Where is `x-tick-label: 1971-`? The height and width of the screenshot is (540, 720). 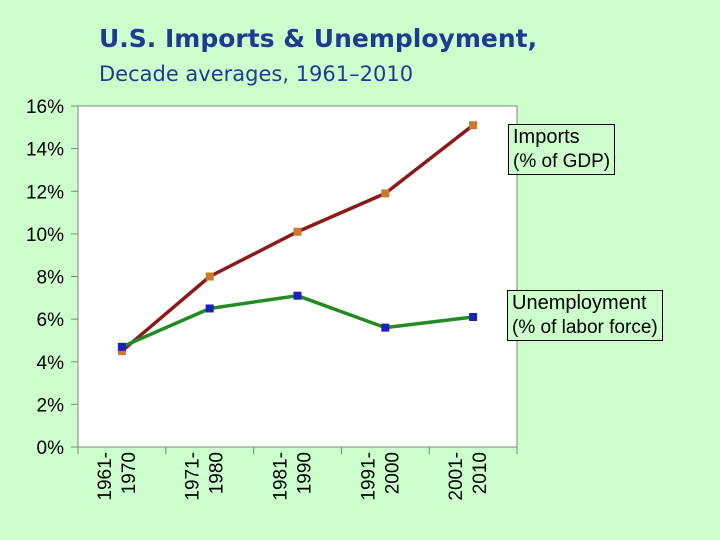
x-tick-label: 1971- is located at coordinates (193, 476).